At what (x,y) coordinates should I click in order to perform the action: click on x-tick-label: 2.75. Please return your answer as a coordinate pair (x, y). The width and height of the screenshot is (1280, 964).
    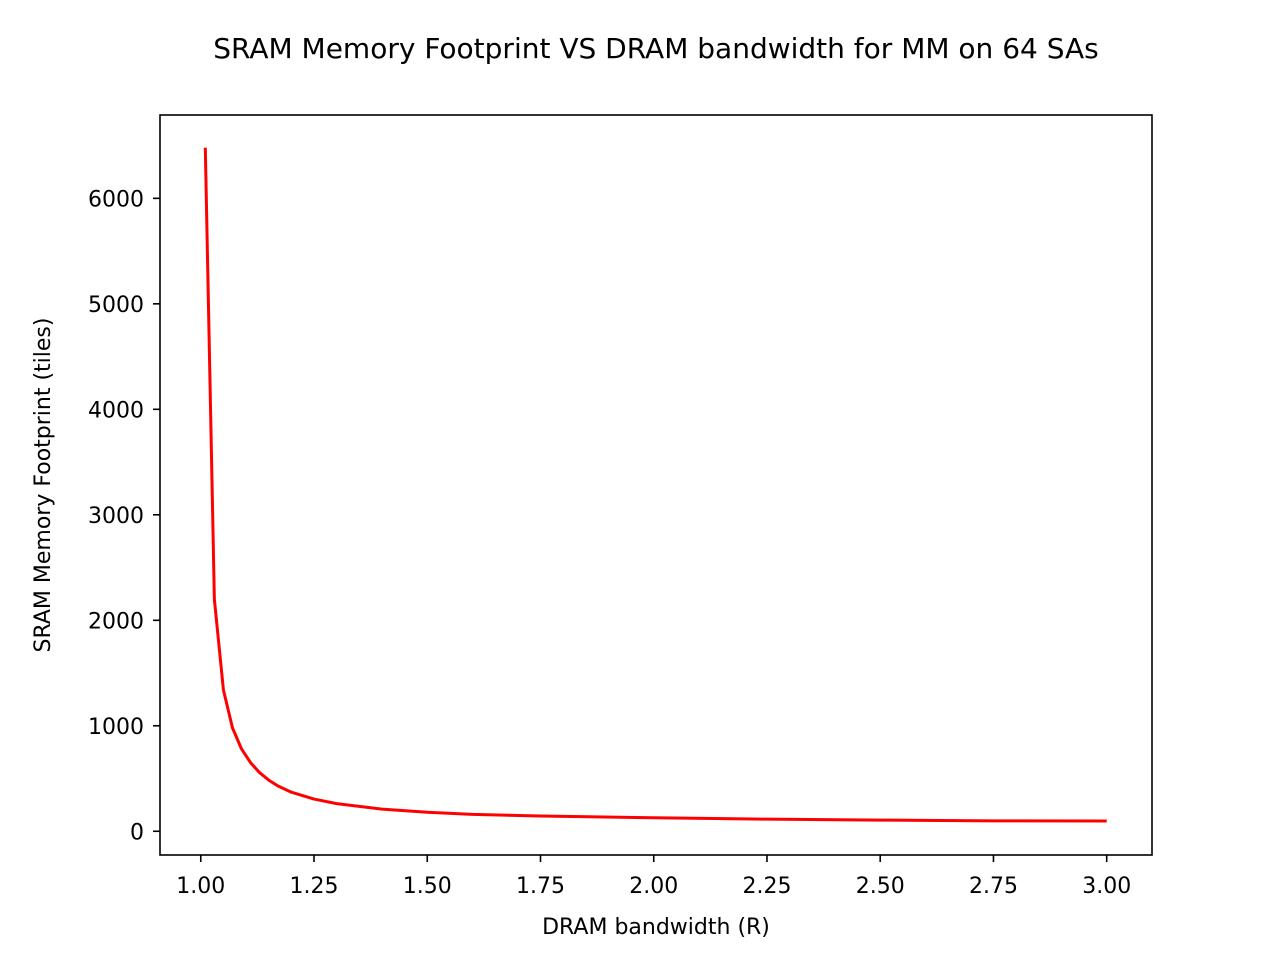
    Looking at the image, I should click on (993, 886).